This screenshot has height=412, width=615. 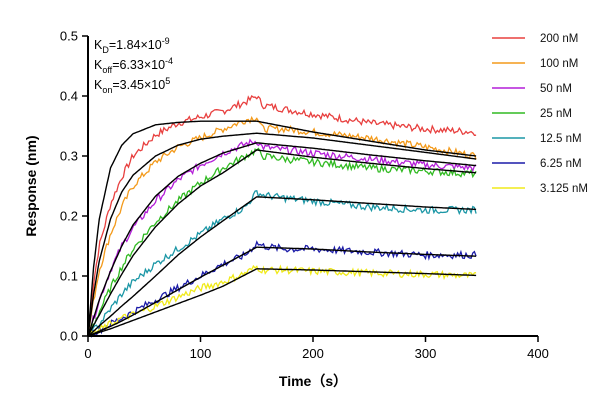 I want to click on constant-subscript: D, so click(x=105, y=50).